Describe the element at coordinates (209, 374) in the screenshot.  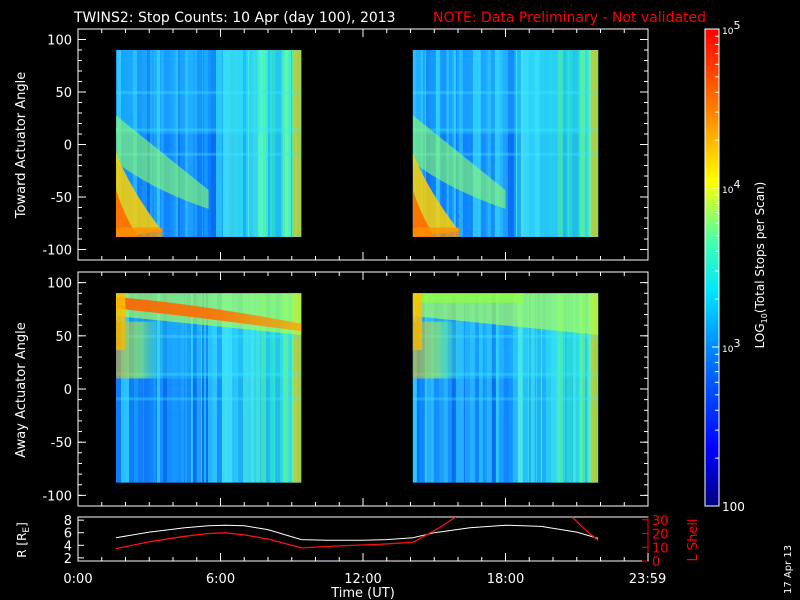
I see `away-segment-1-hline` at that location.